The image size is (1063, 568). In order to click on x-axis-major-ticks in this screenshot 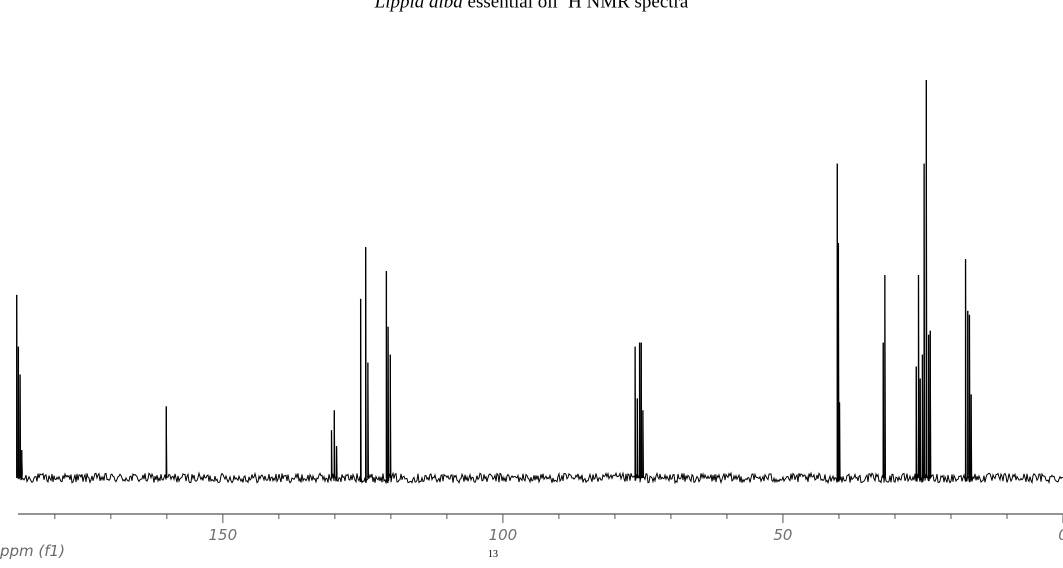, I will do `click(642, 518)`.